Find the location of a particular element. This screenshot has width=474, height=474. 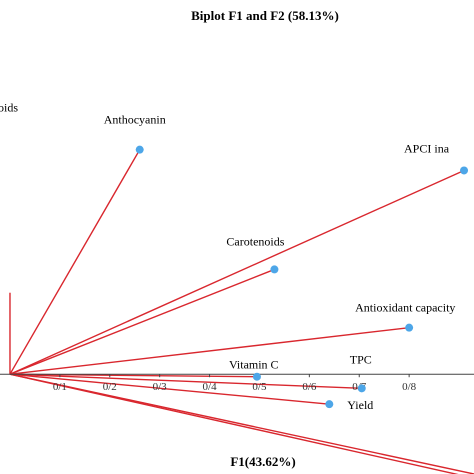

variable-label: TPC is located at coordinates (361, 359).